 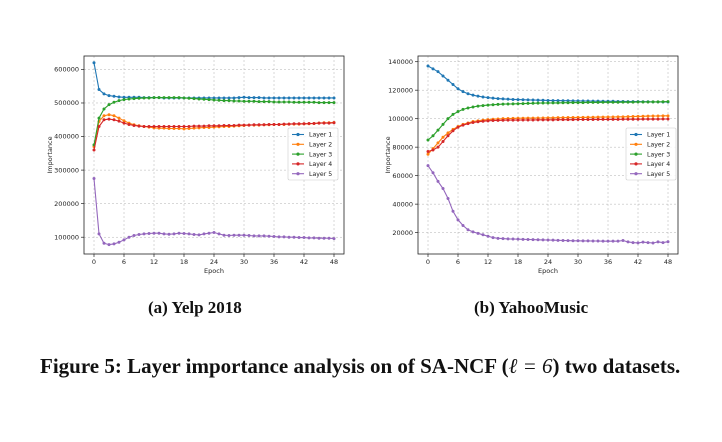 I want to click on legend-label: Layer 2, so click(x=320, y=145).